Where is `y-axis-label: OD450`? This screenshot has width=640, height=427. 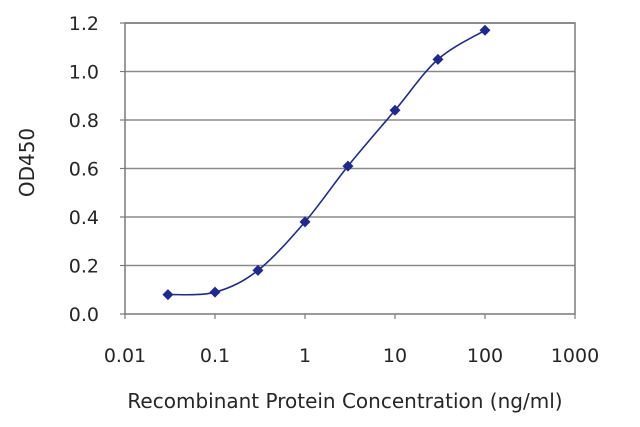 y-axis-label: OD450 is located at coordinates (27, 162).